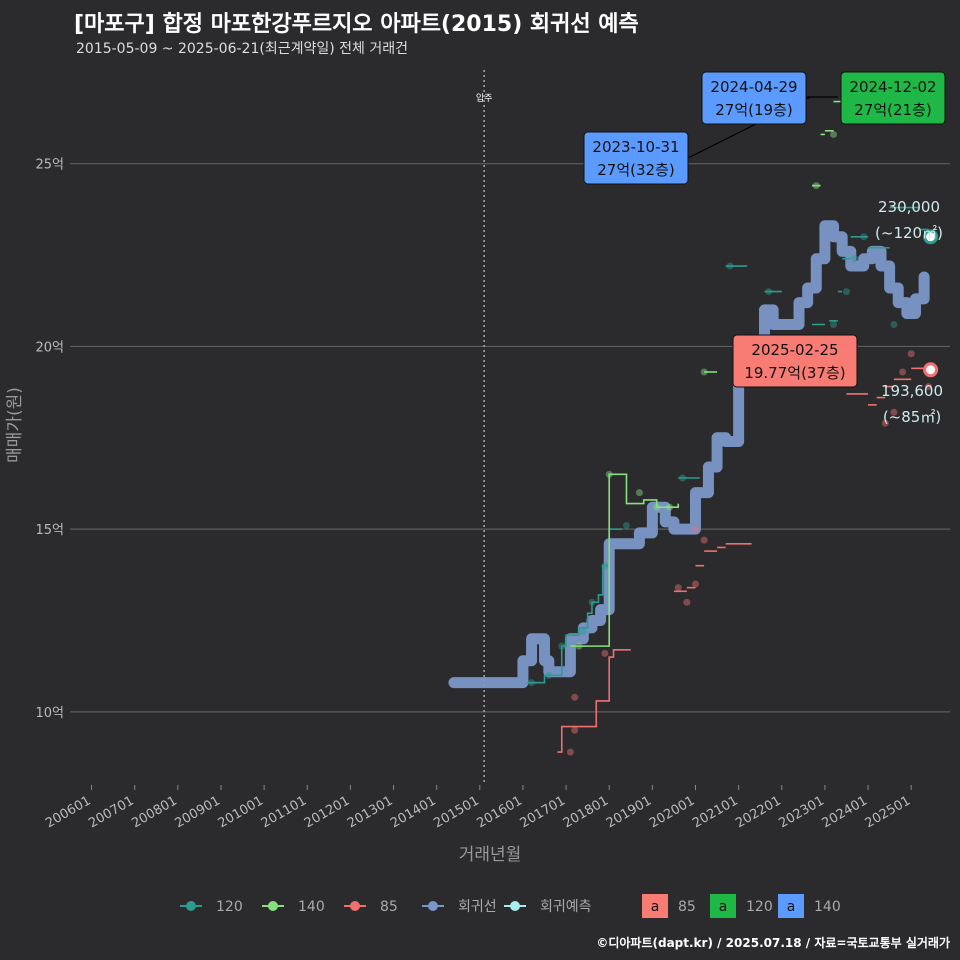 The width and height of the screenshot is (960, 960). What do you see at coordinates (586, 812) in the screenshot?
I see `x-tick-label: 201801` at bounding box center [586, 812].